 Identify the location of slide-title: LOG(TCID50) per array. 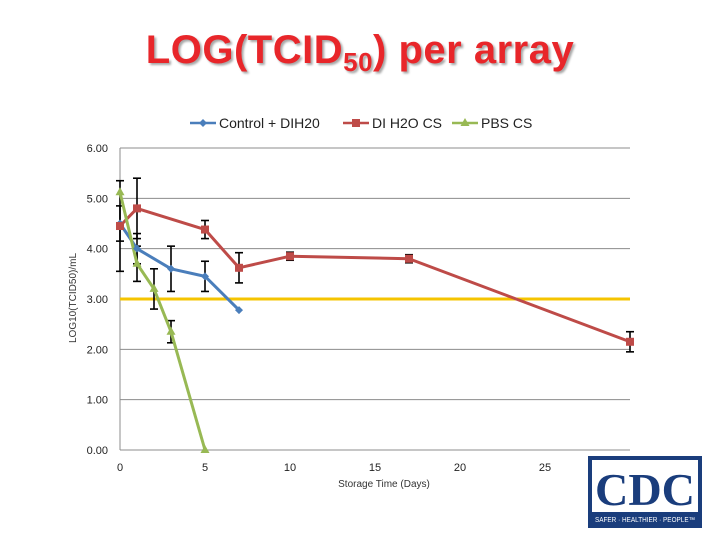
(360, 53).